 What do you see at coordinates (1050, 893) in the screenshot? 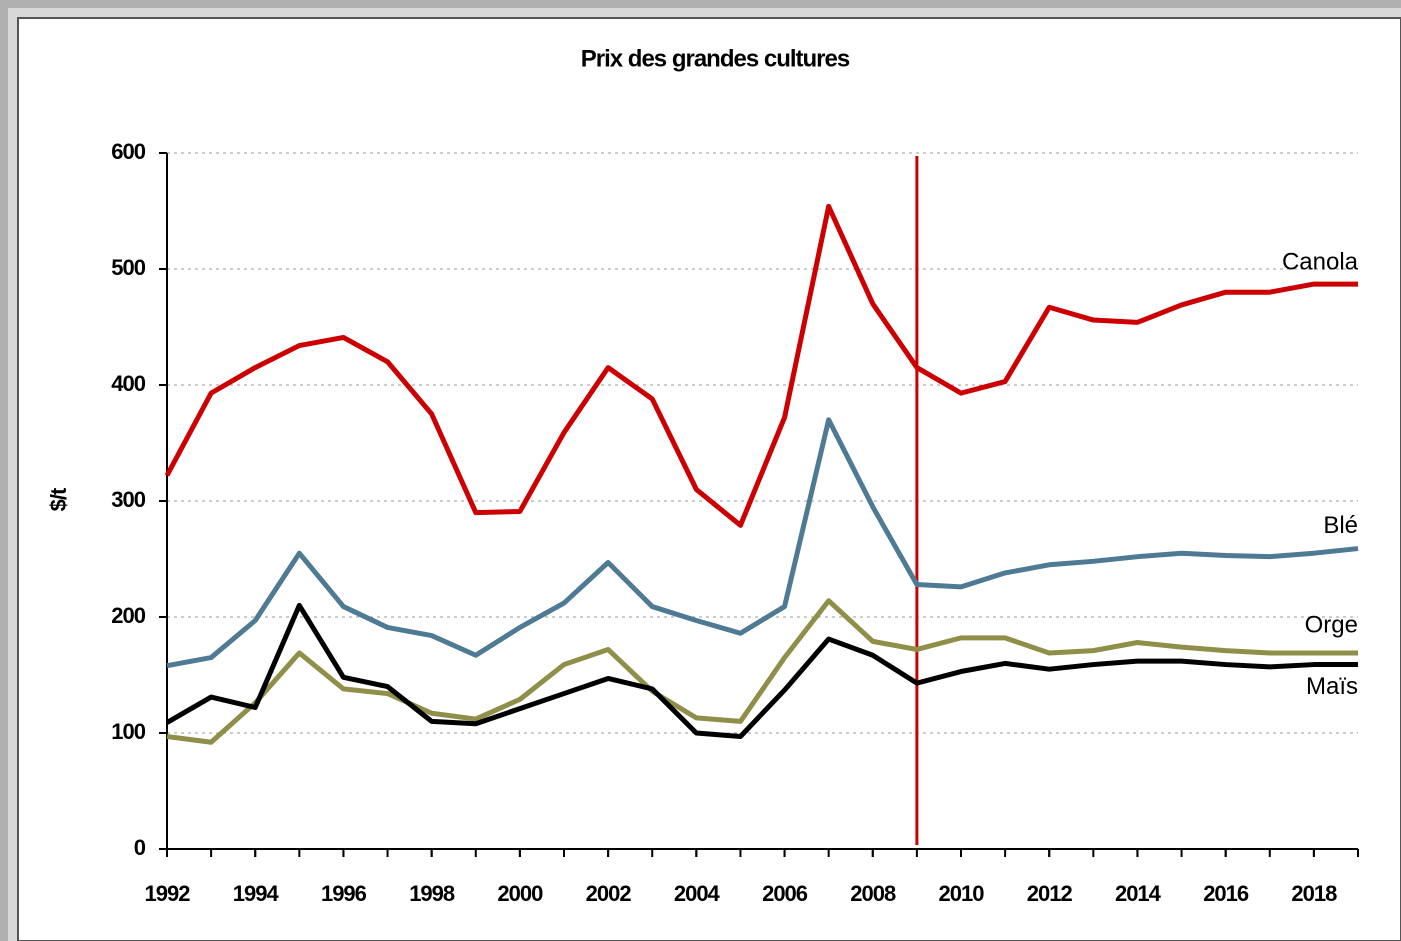
I see `x-tick-label: 2012` at bounding box center [1050, 893].